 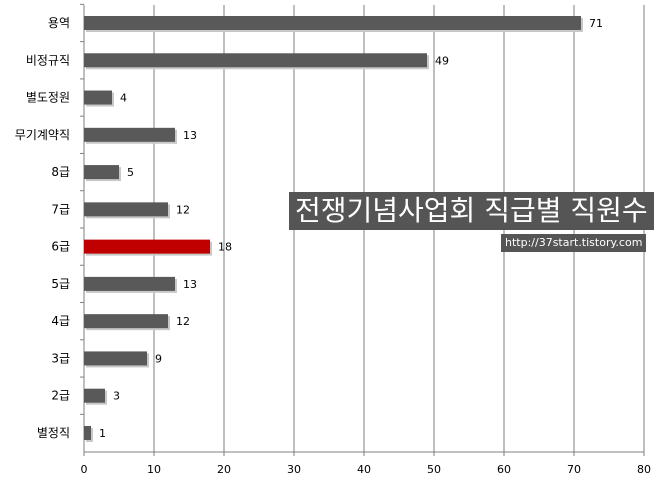 What do you see at coordinates (60, 321) in the screenshot?
I see `category-label: 4급` at bounding box center [60, 321].